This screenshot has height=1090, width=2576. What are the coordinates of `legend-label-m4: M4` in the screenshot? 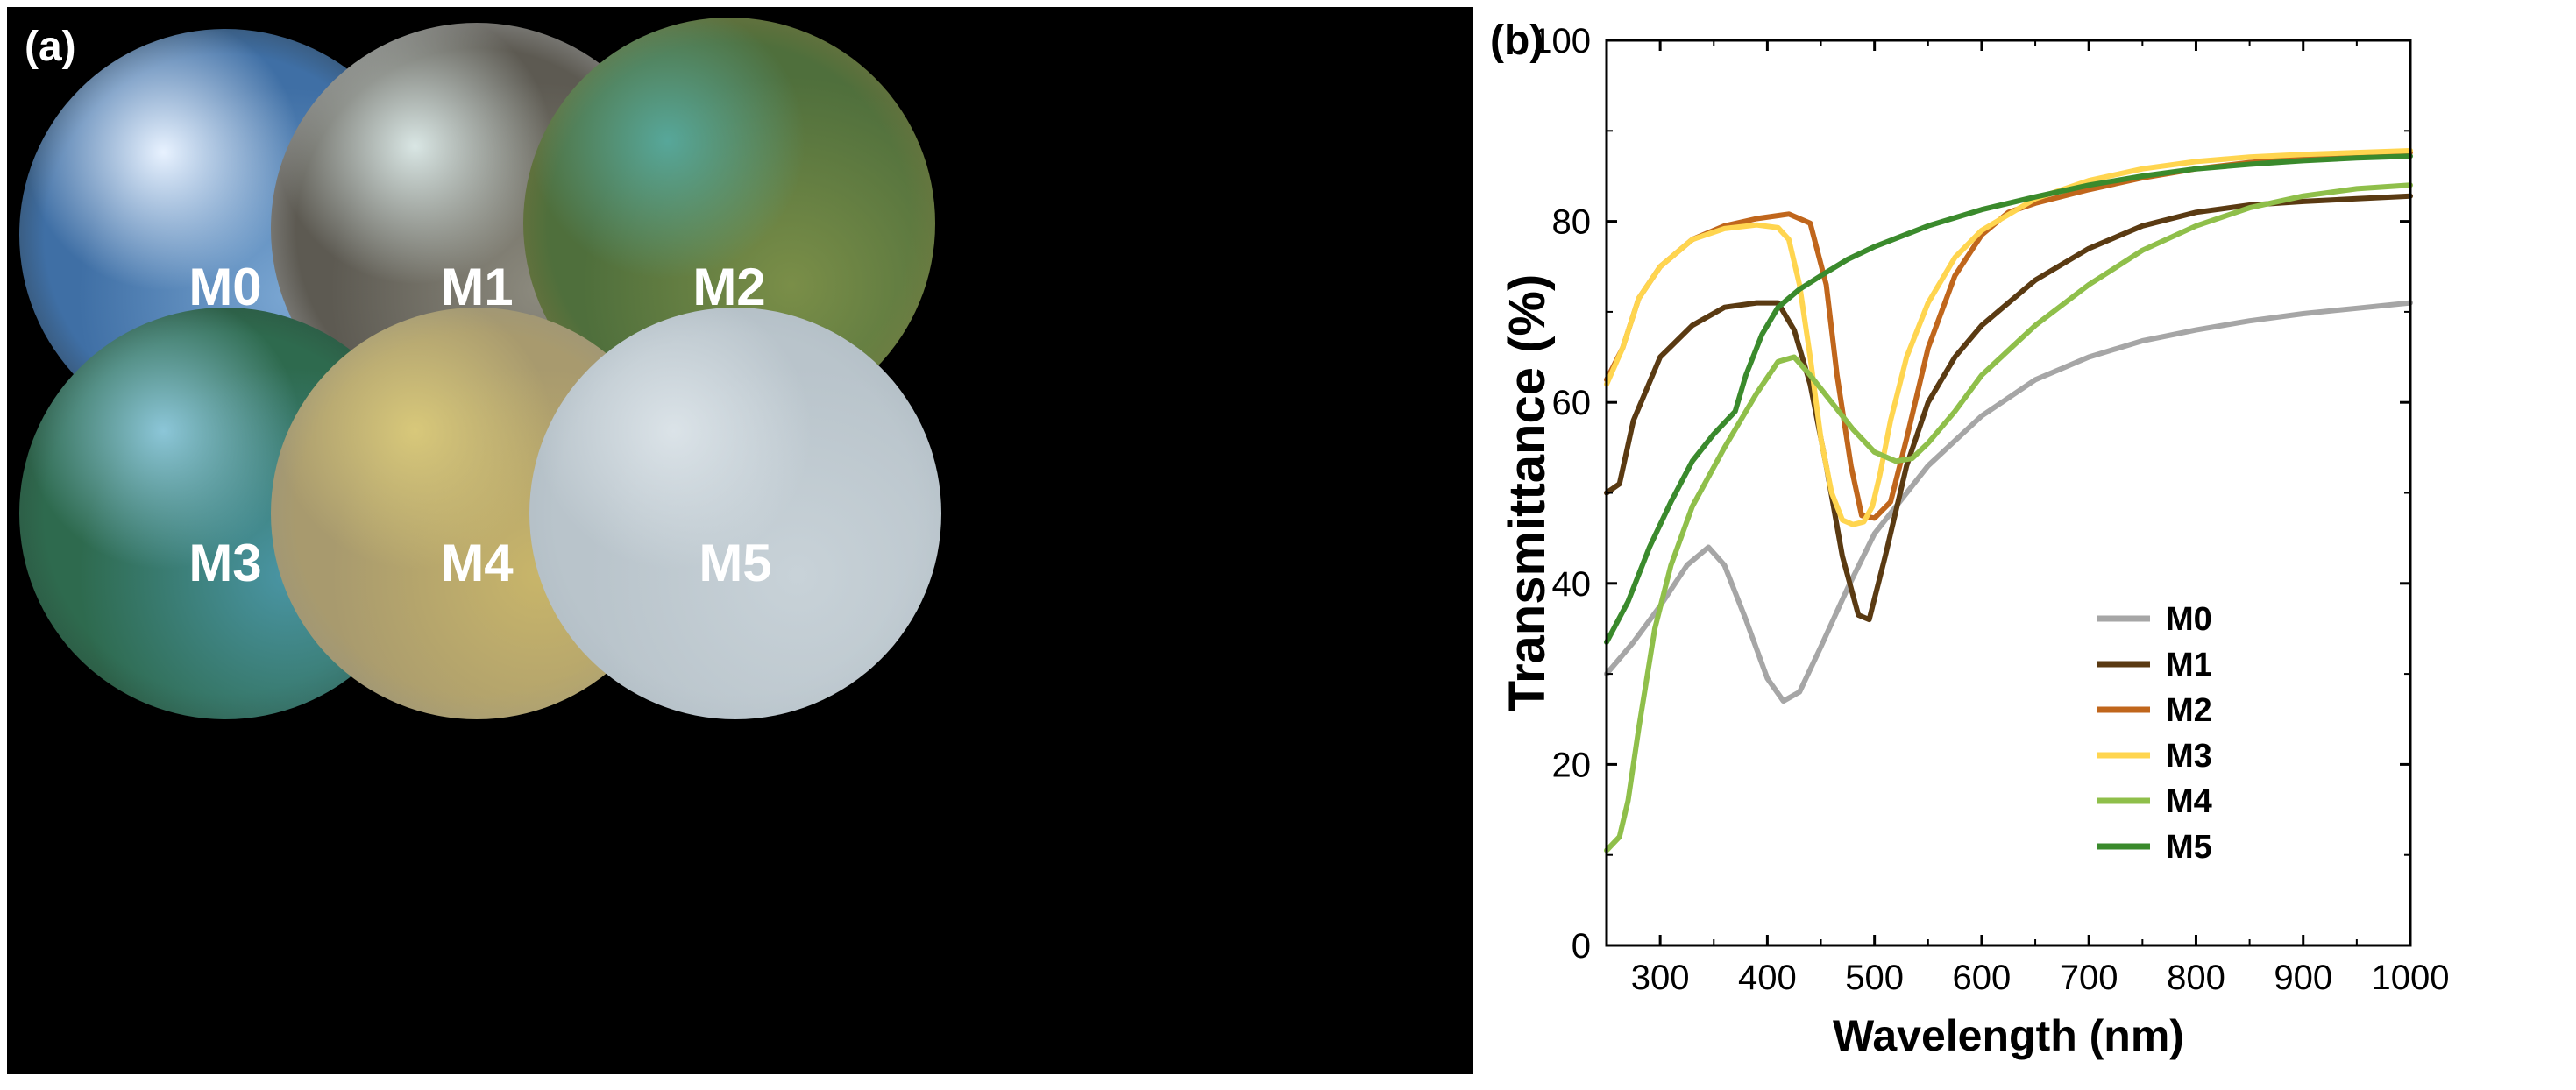 It's located at (2189, 801).